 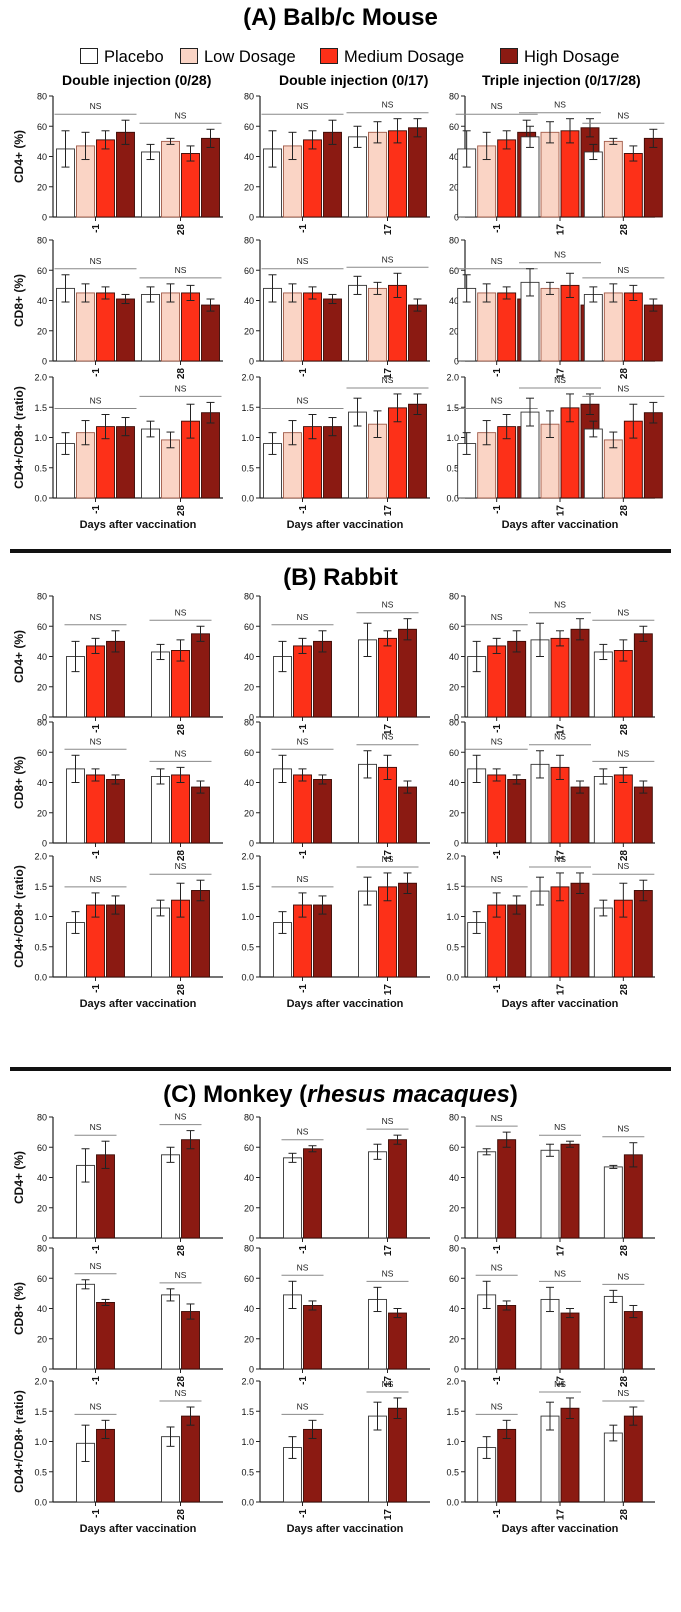 What do you see at coordinates (117, 308) in the screenshot?
I see `chart-panel: 0 20 40 60 80 CD8+ (%) NS -1 NS 28` at bounding box center [117, 308].